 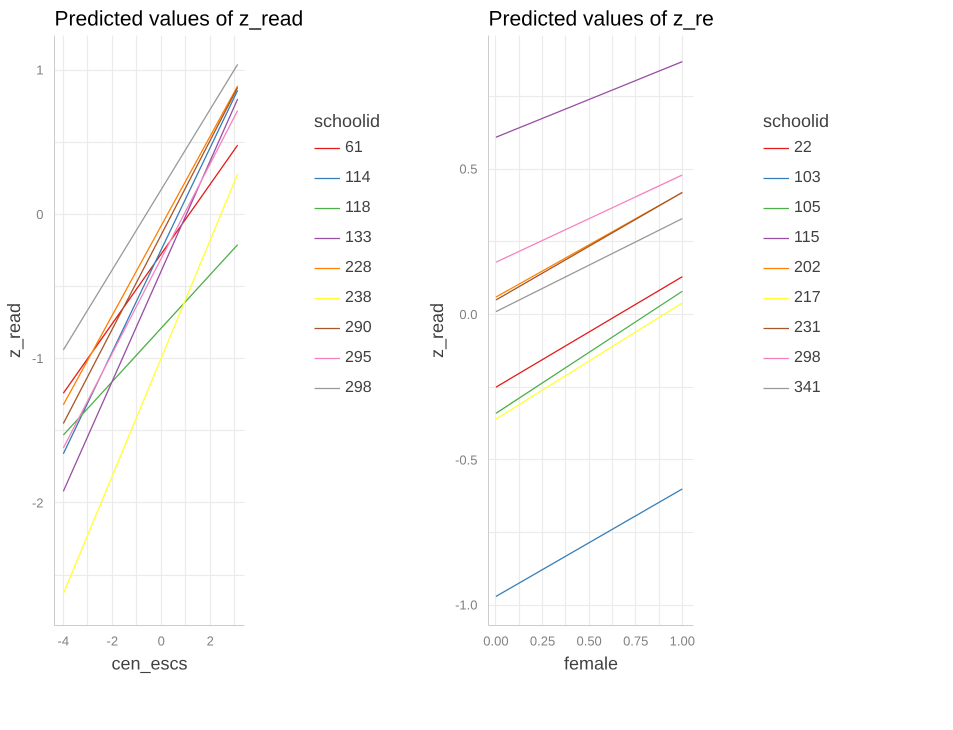 I want to click on legend-label: 290, so click(x=358, y=328).